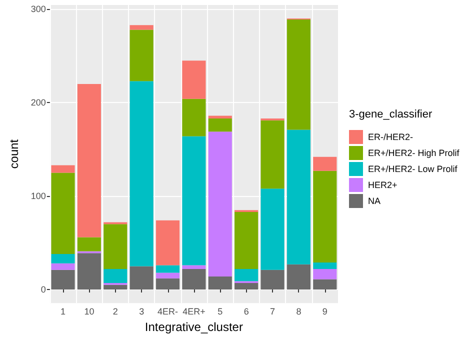  What do you see at coordinates (43, 289) in the screenshot?
I see `y-tick-label: 0` at bounding box center [43, 289].